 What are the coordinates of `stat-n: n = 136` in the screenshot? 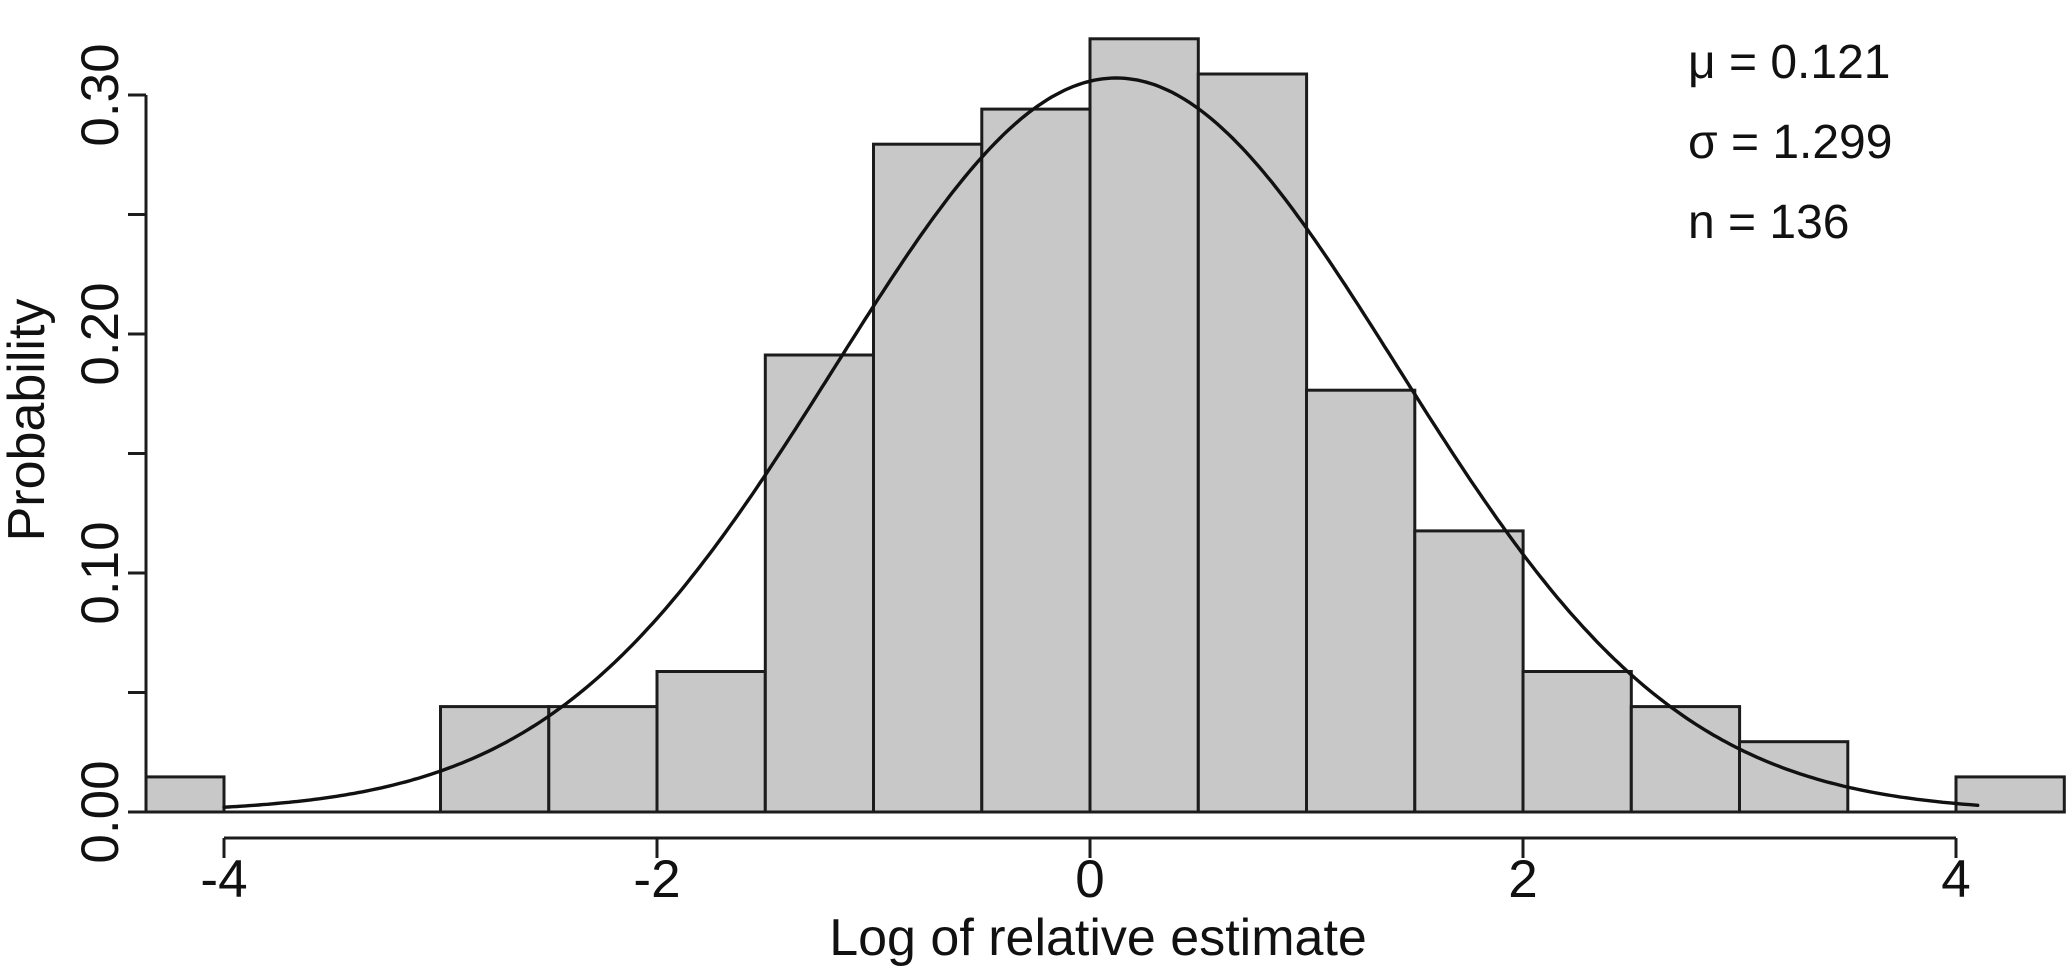 It's located at (1768, 222).